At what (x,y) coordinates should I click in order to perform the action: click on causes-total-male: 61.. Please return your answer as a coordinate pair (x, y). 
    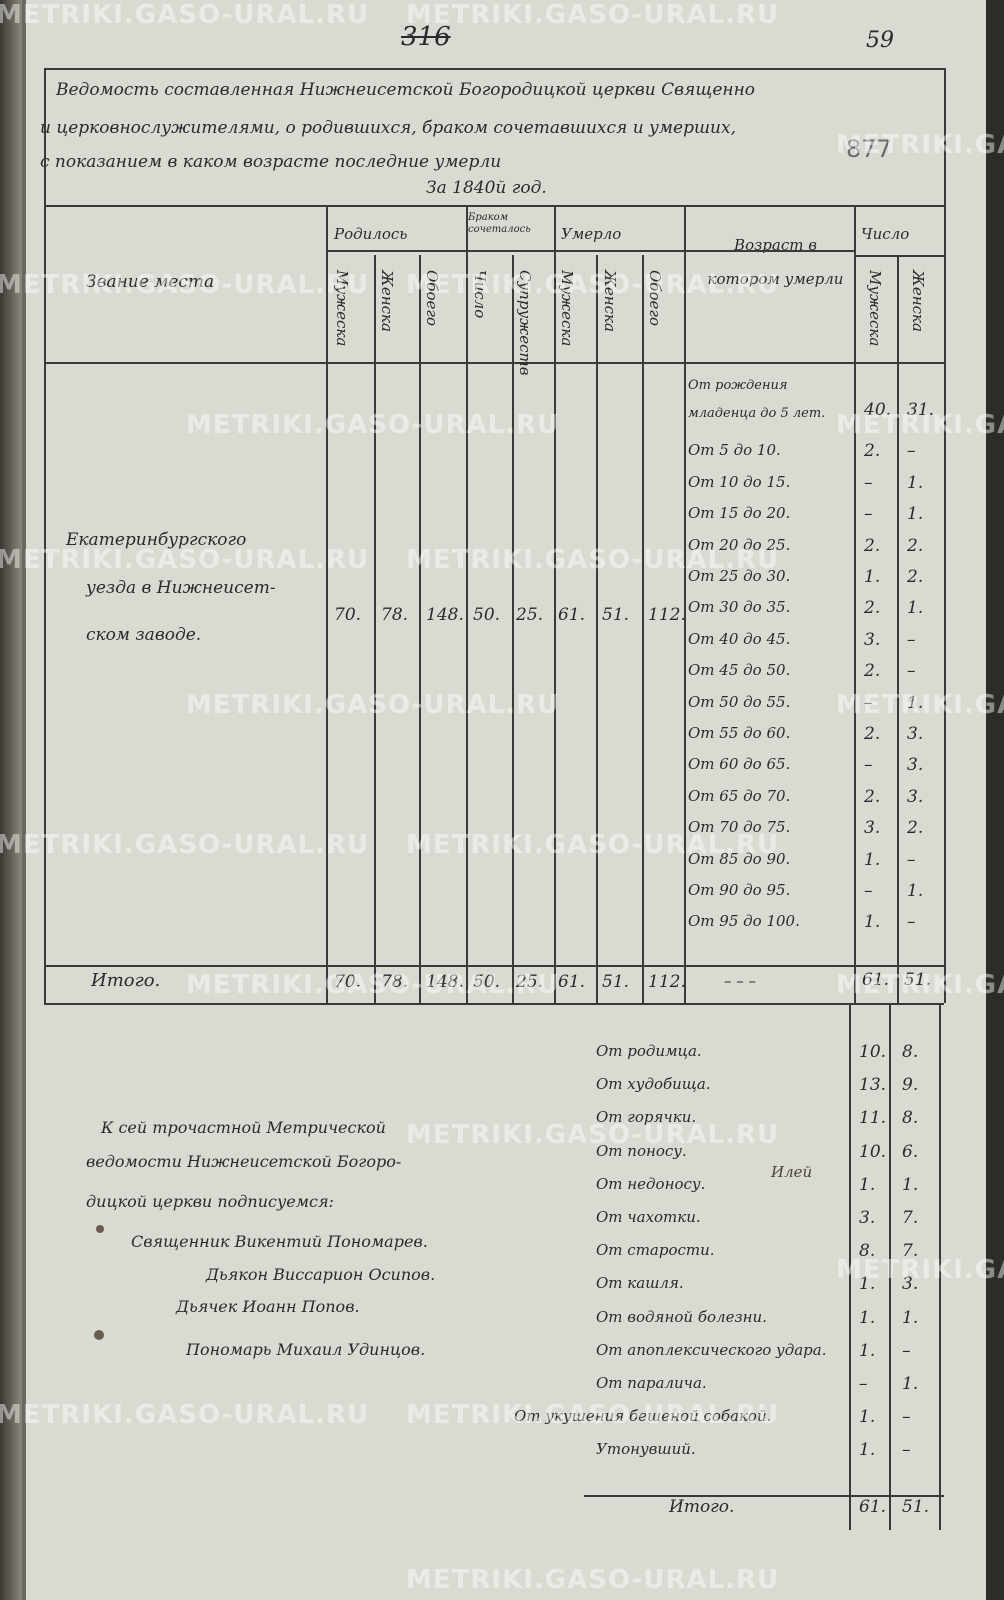
    Looking at the image, I should click on (873, 1507).